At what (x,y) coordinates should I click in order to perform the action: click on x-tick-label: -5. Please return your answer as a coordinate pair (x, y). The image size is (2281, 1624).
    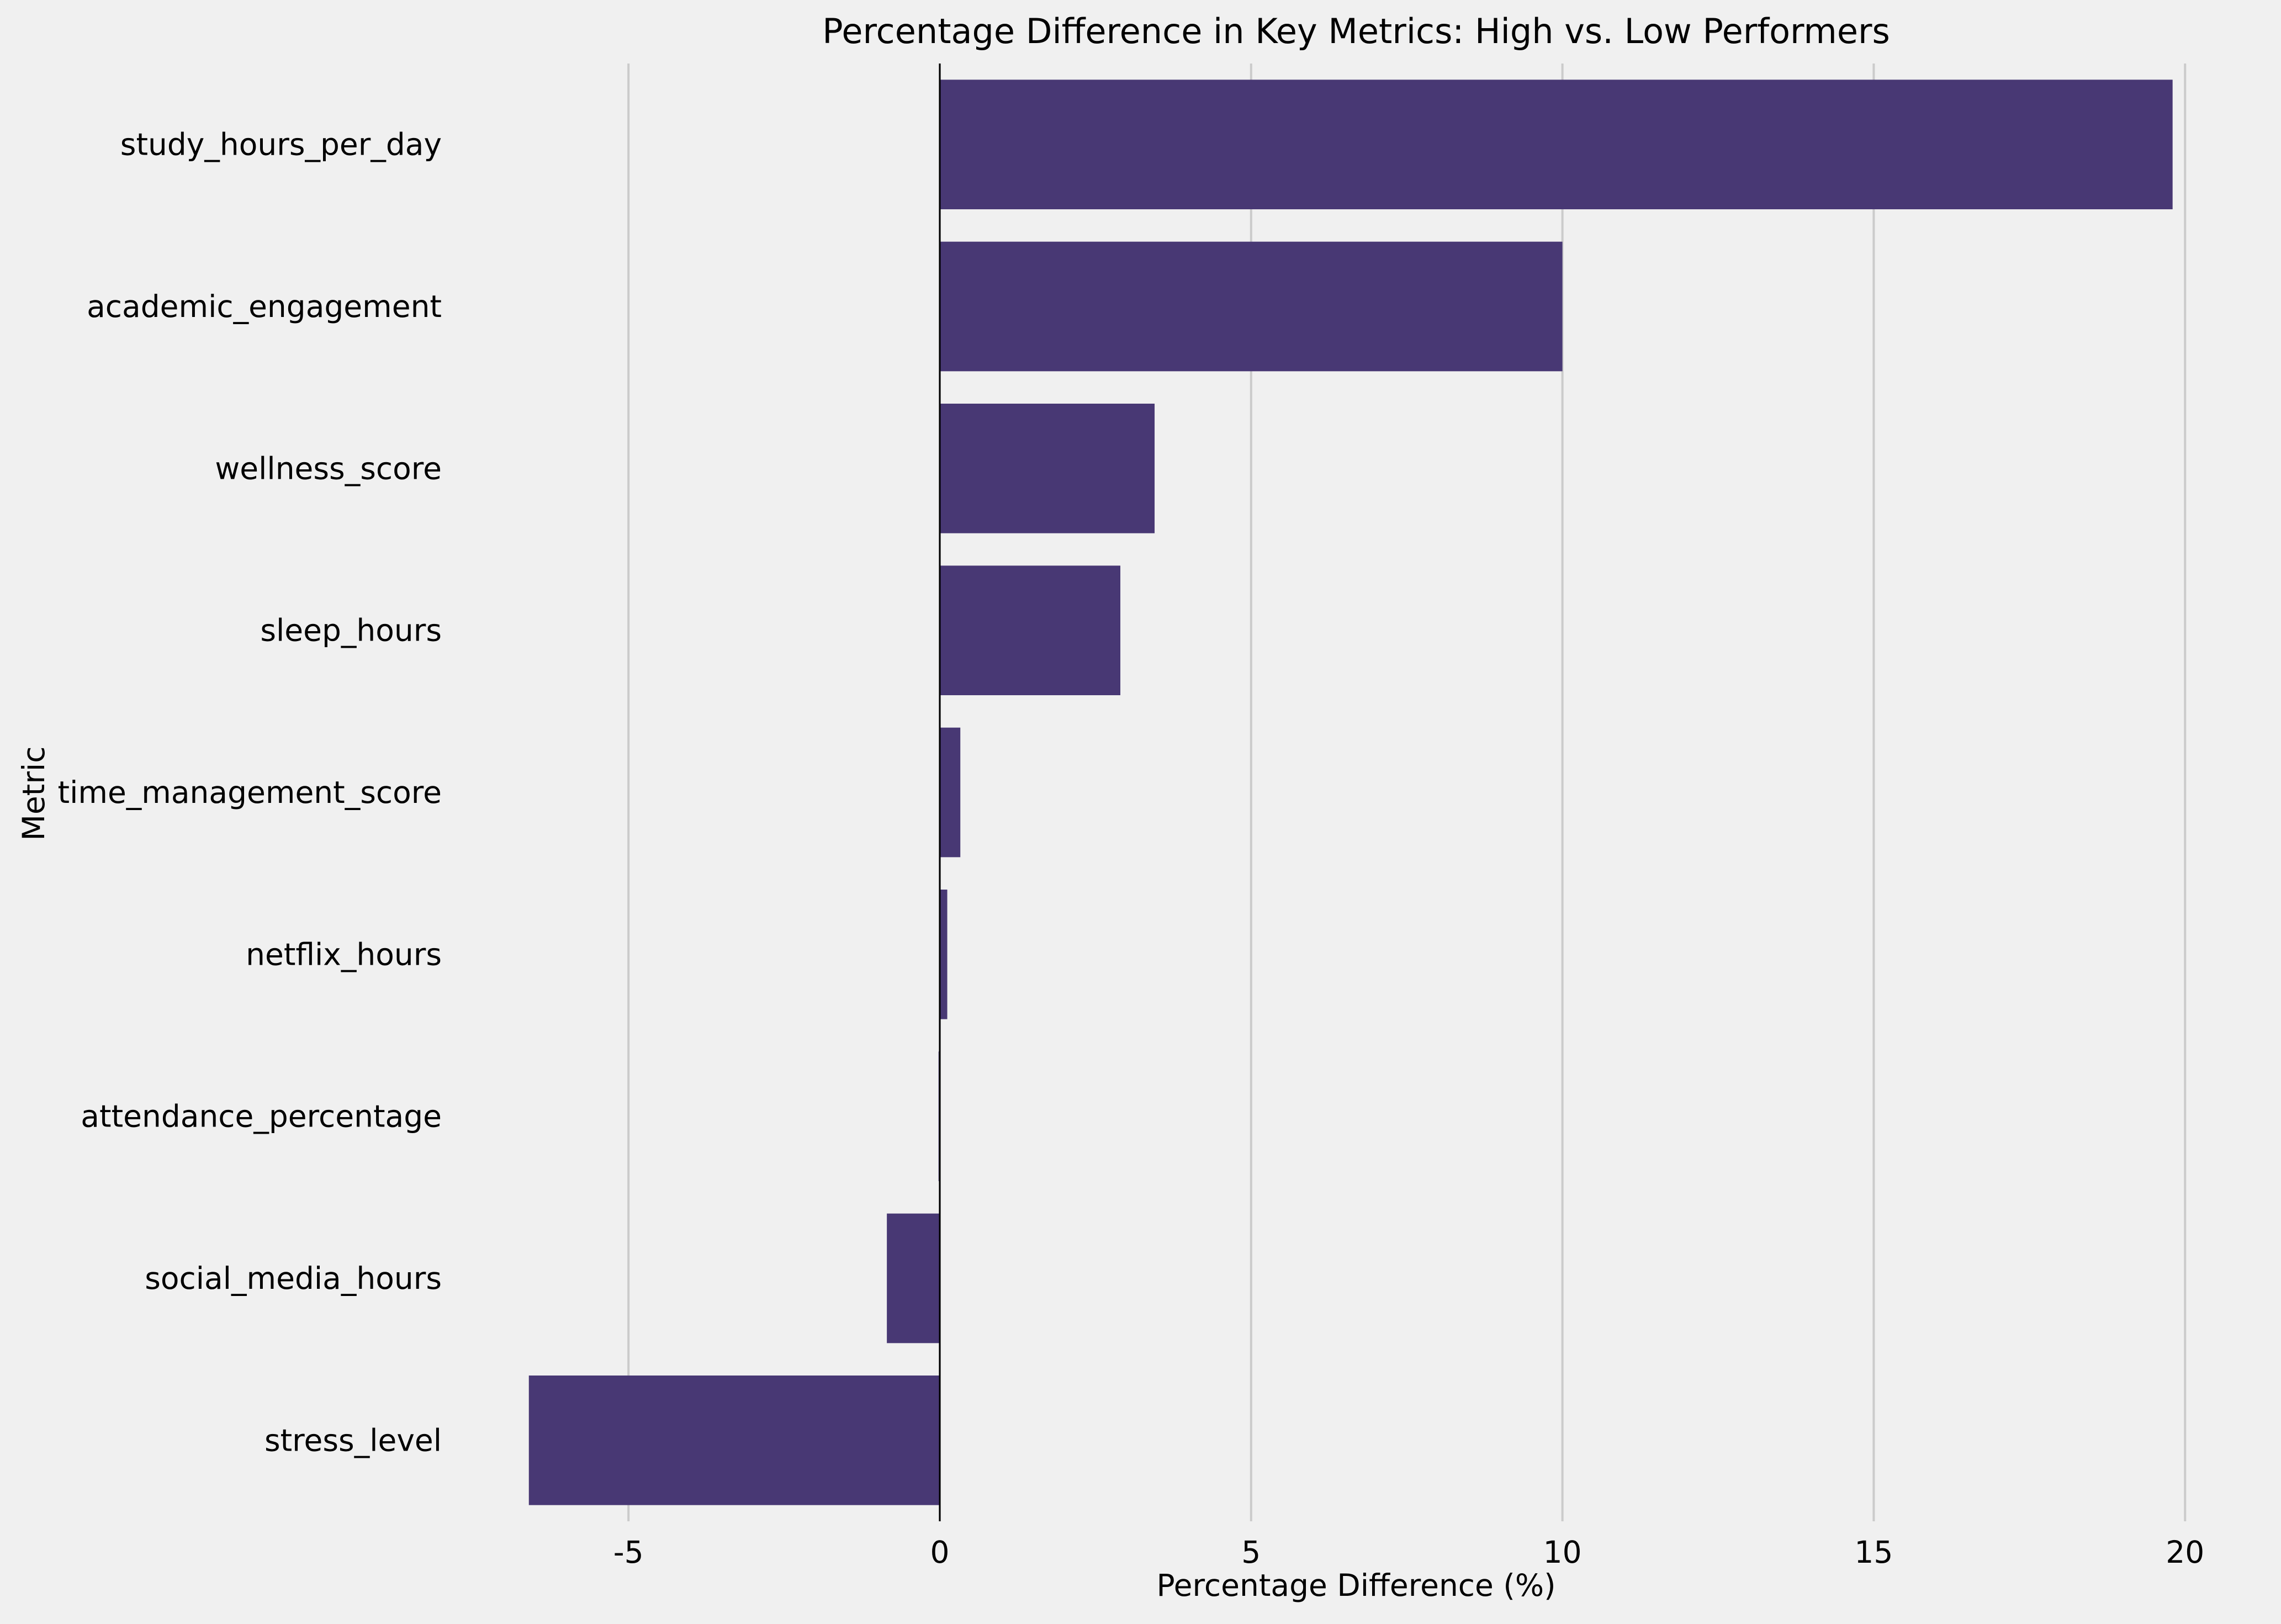
    Looking at the image, I should click on (629, 1552).